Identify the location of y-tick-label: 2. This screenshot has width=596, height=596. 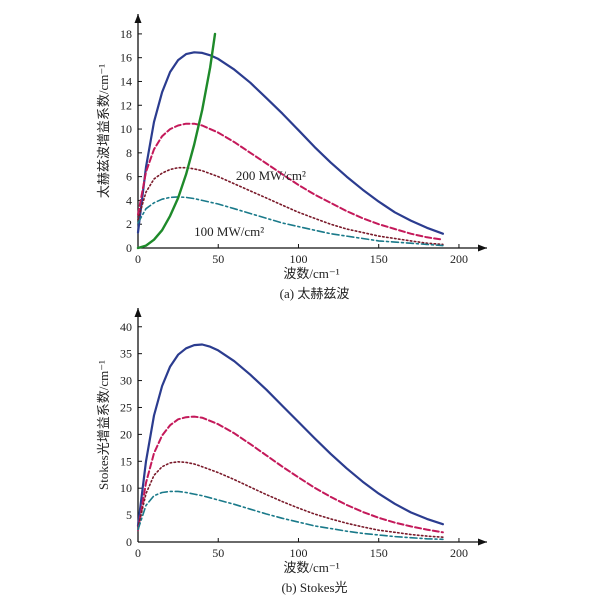
(129, 224).